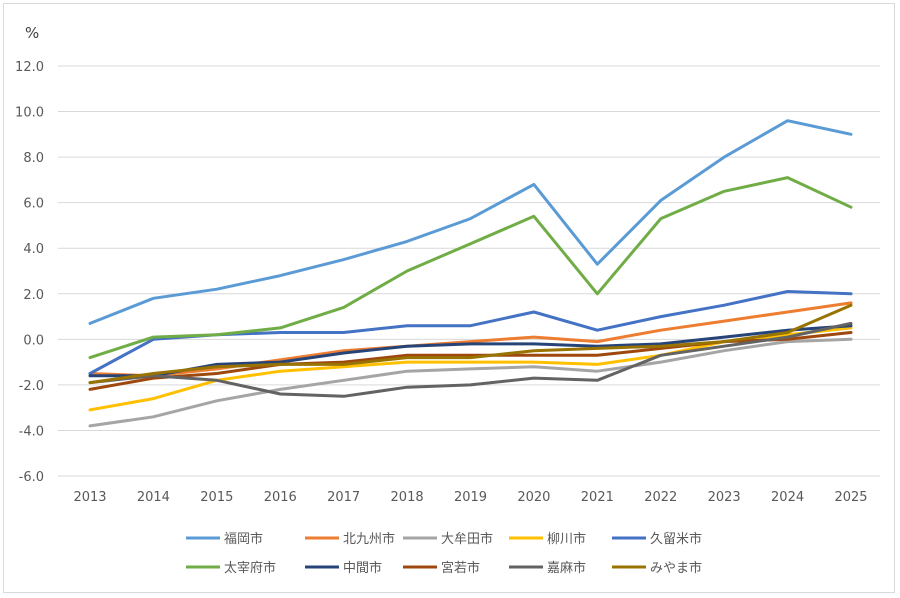 The width and height of the screenshot is (900, 598). Describe the element at coordinates (566, 539) in the screenshot. I see `legend-label: 柳川市` at that location.